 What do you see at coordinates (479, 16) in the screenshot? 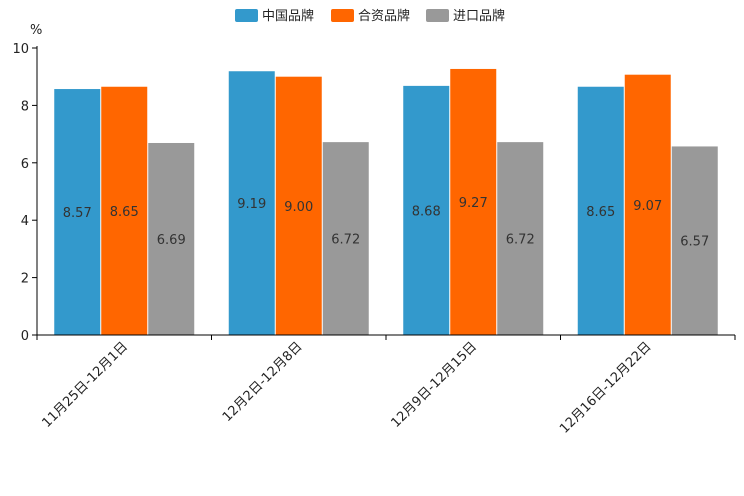
I see `legend-label: 进口品牌` at bounding box center [479, 16].